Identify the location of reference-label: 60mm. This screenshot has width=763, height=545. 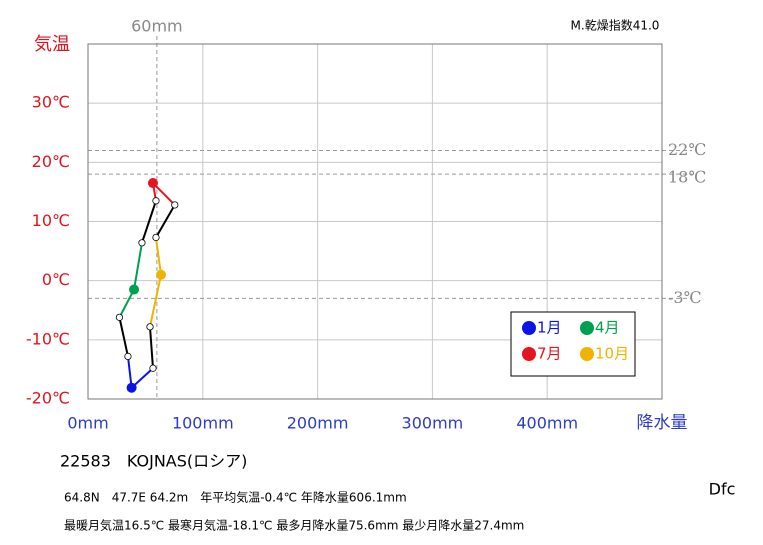
(157, 26).